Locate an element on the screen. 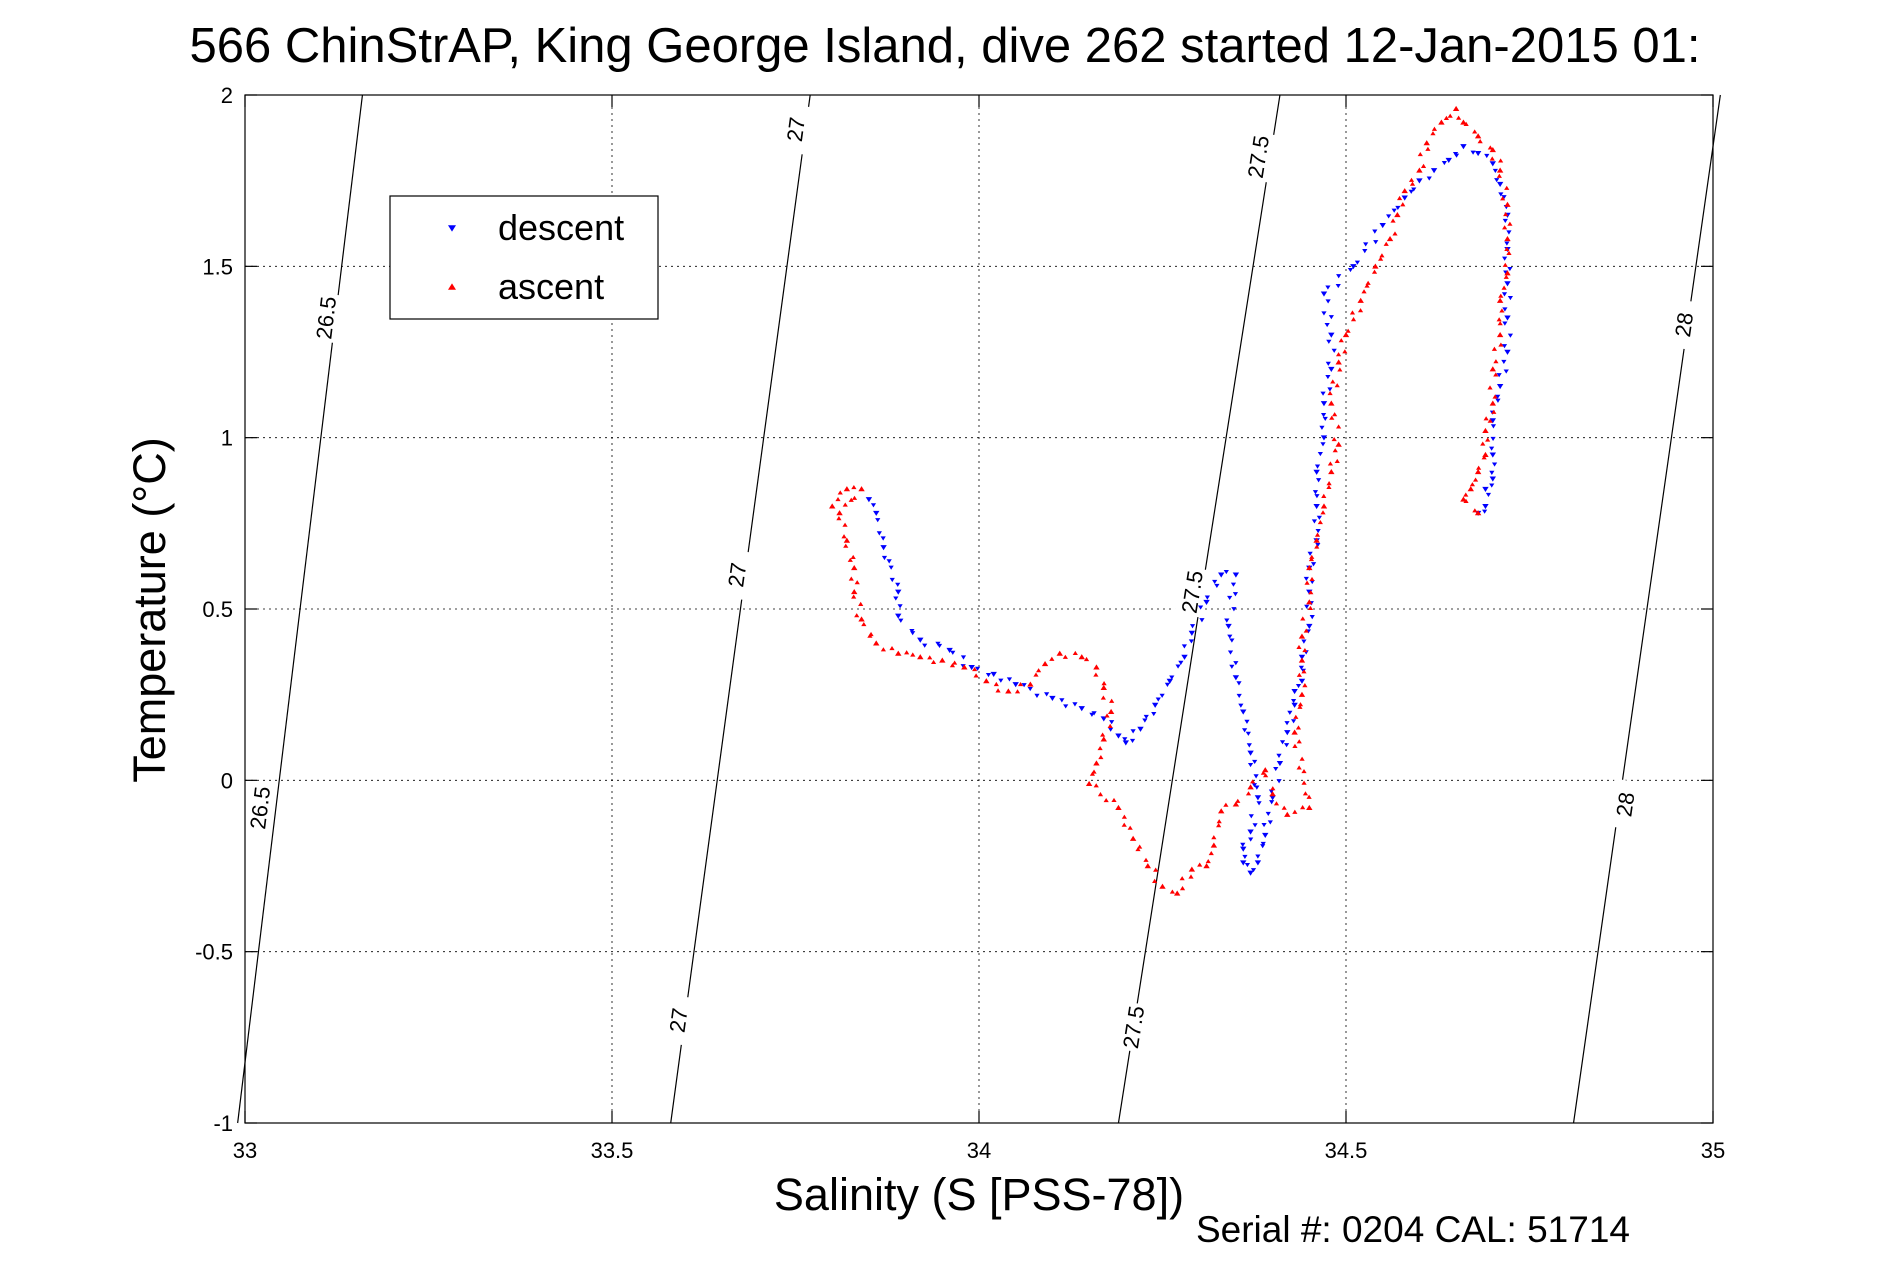 The image size is (1891, 1267). contour-label: 27 is located at coordinates (679, 1020).